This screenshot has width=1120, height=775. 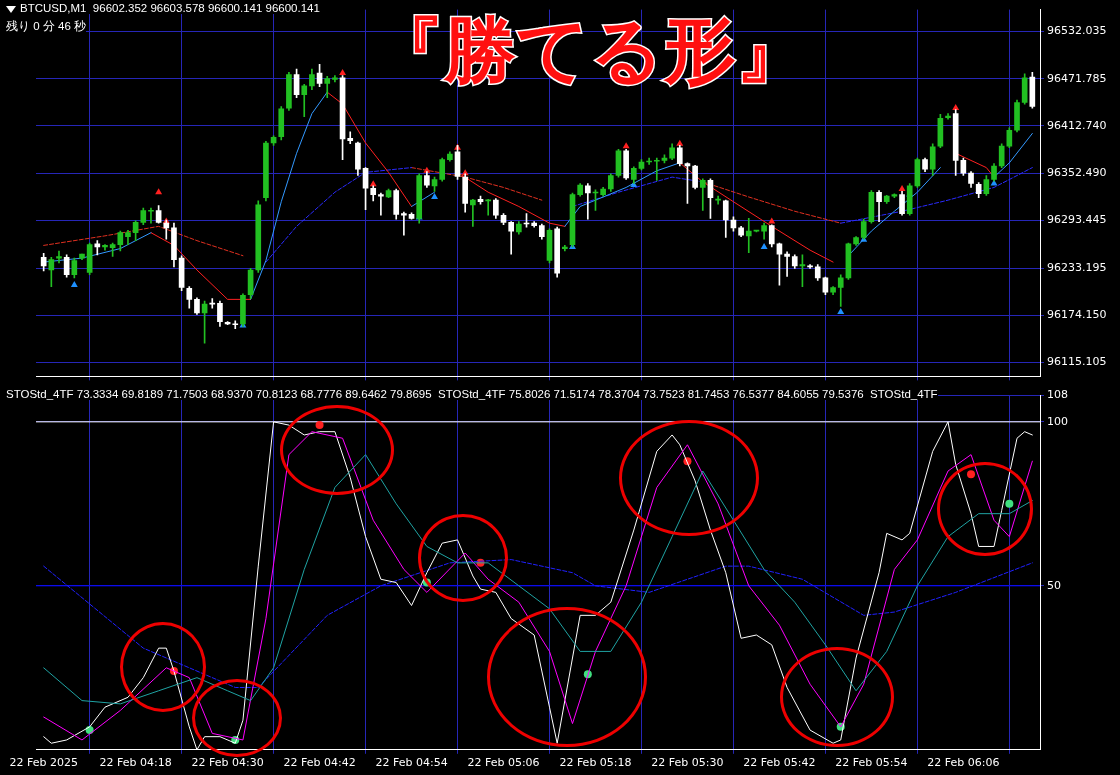 What do you see at coordinates (1077, 78) in the screenshot?
I see `y-tick-label: 96471.785` at bounding box center [1077, 78].